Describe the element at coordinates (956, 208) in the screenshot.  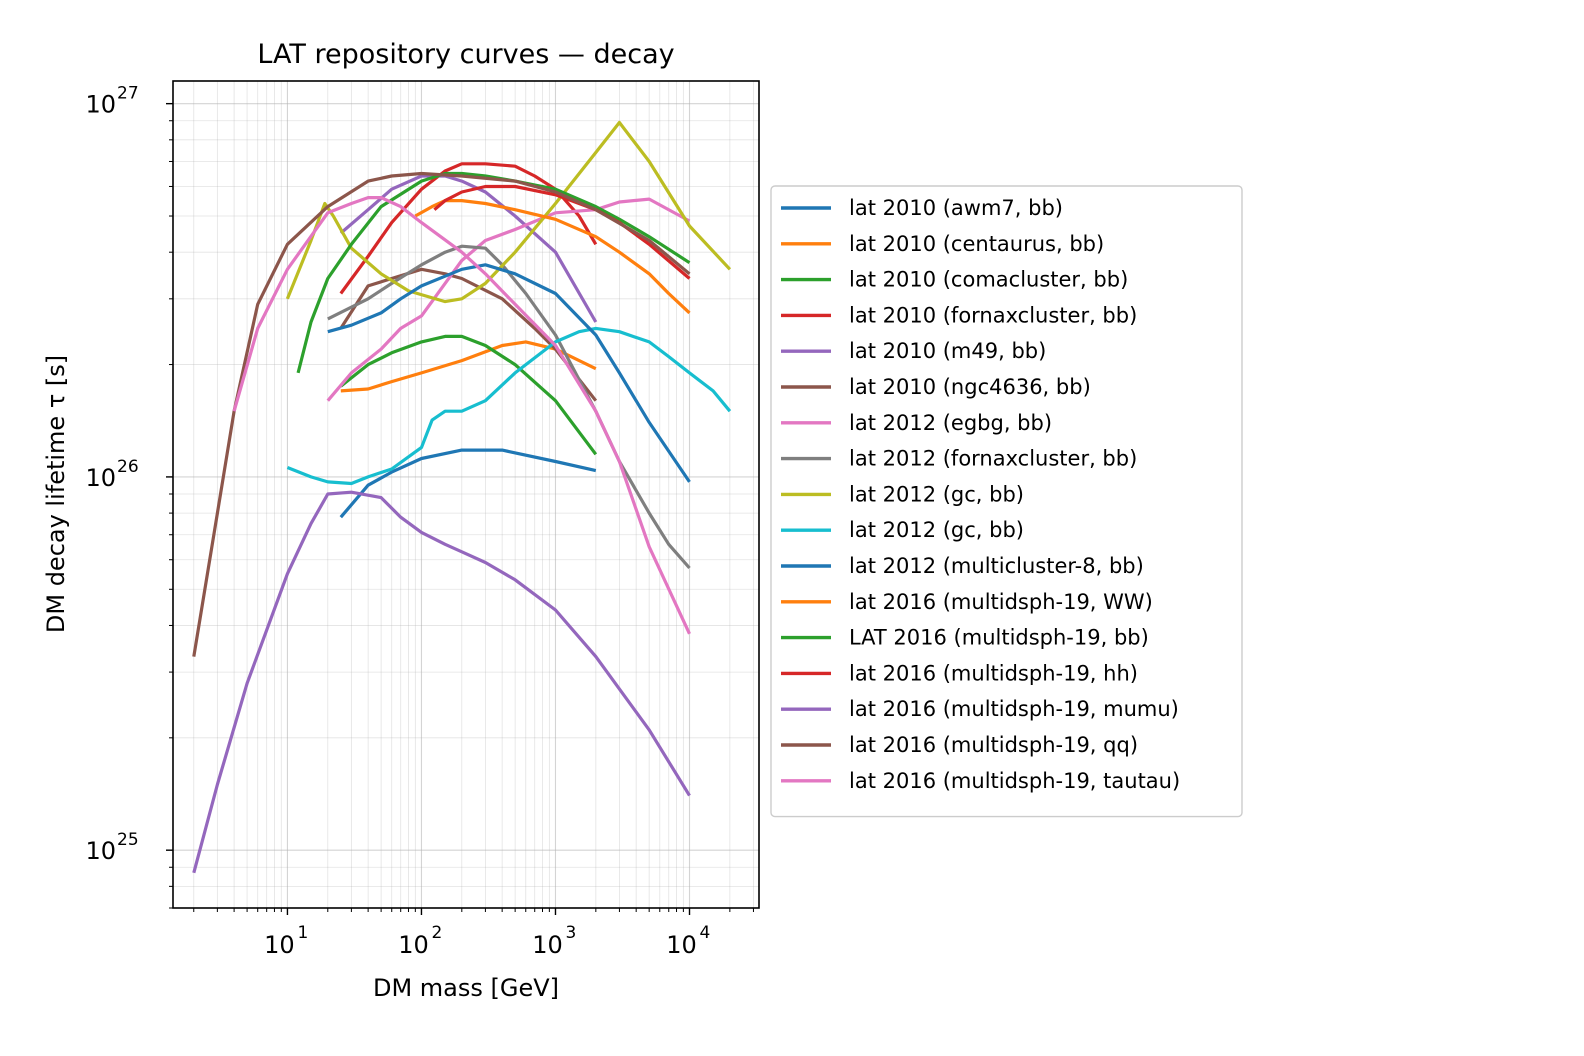
I see `legend-label-0: lat 2010 (awm7, bb)` at that location.